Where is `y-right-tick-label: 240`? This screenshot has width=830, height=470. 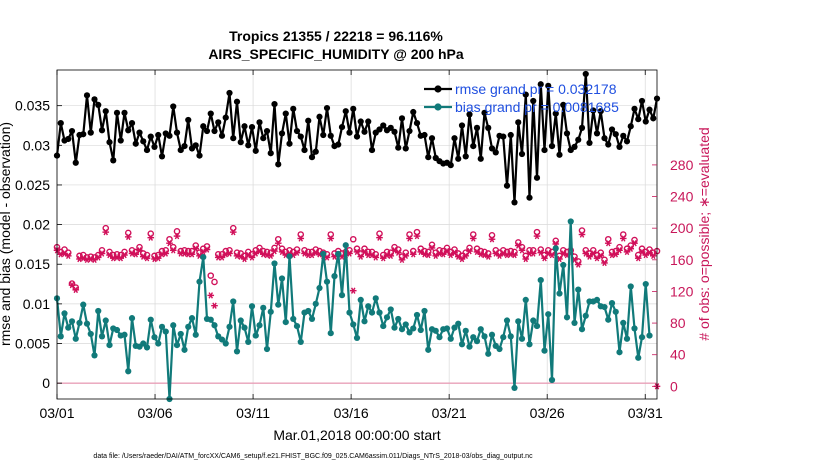
y-right-tick-label: 240 is located at coordinates (682, 197).